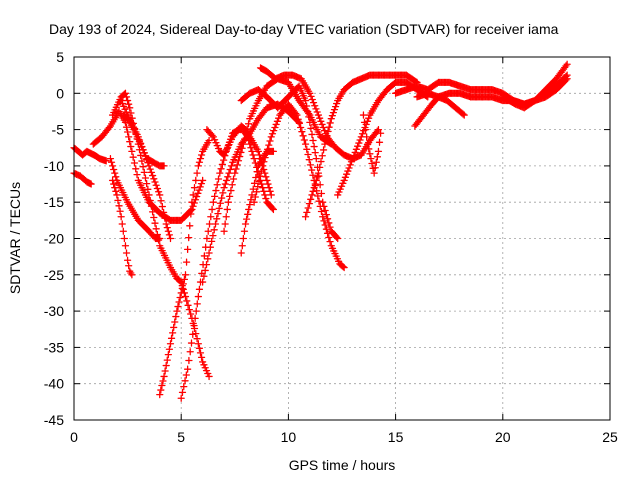 This screenshot has height=480, width=640. Describe the element at coordinates (54, 347) in the screenshot. I see `y-tick-label: -35` at that location.